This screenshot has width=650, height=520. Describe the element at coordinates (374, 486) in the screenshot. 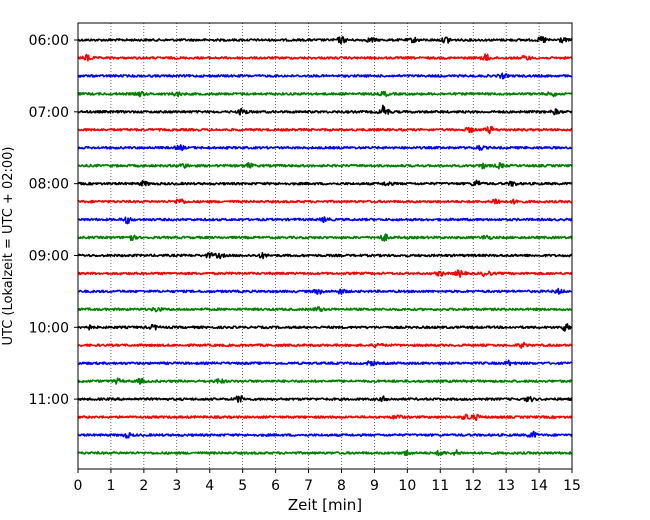

I see `x-tick-label: 9` at that location.